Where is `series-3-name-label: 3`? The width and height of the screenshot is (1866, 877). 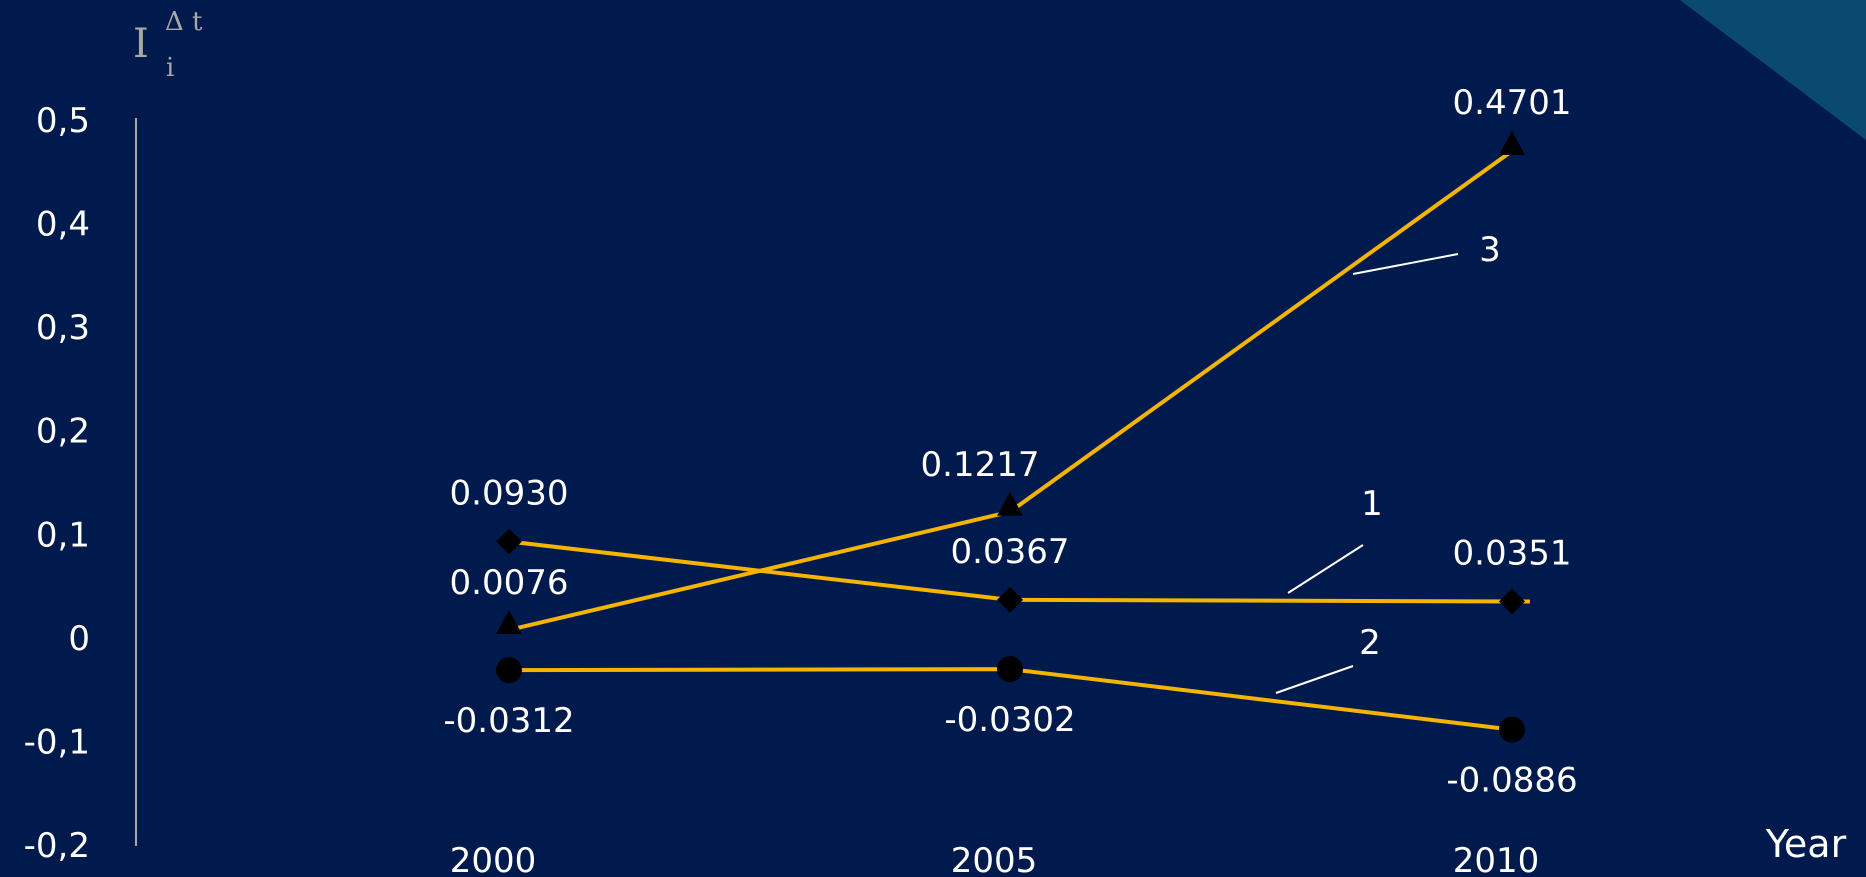 series-3-name-label: 3 is located at coordinates (1490, 250).